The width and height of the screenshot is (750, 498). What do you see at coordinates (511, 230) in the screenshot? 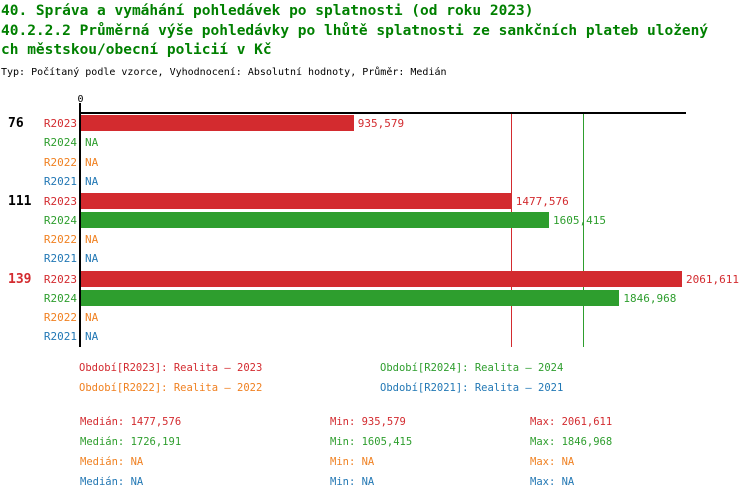
I see `median-line-r2023` at bounding box center [511, 230].